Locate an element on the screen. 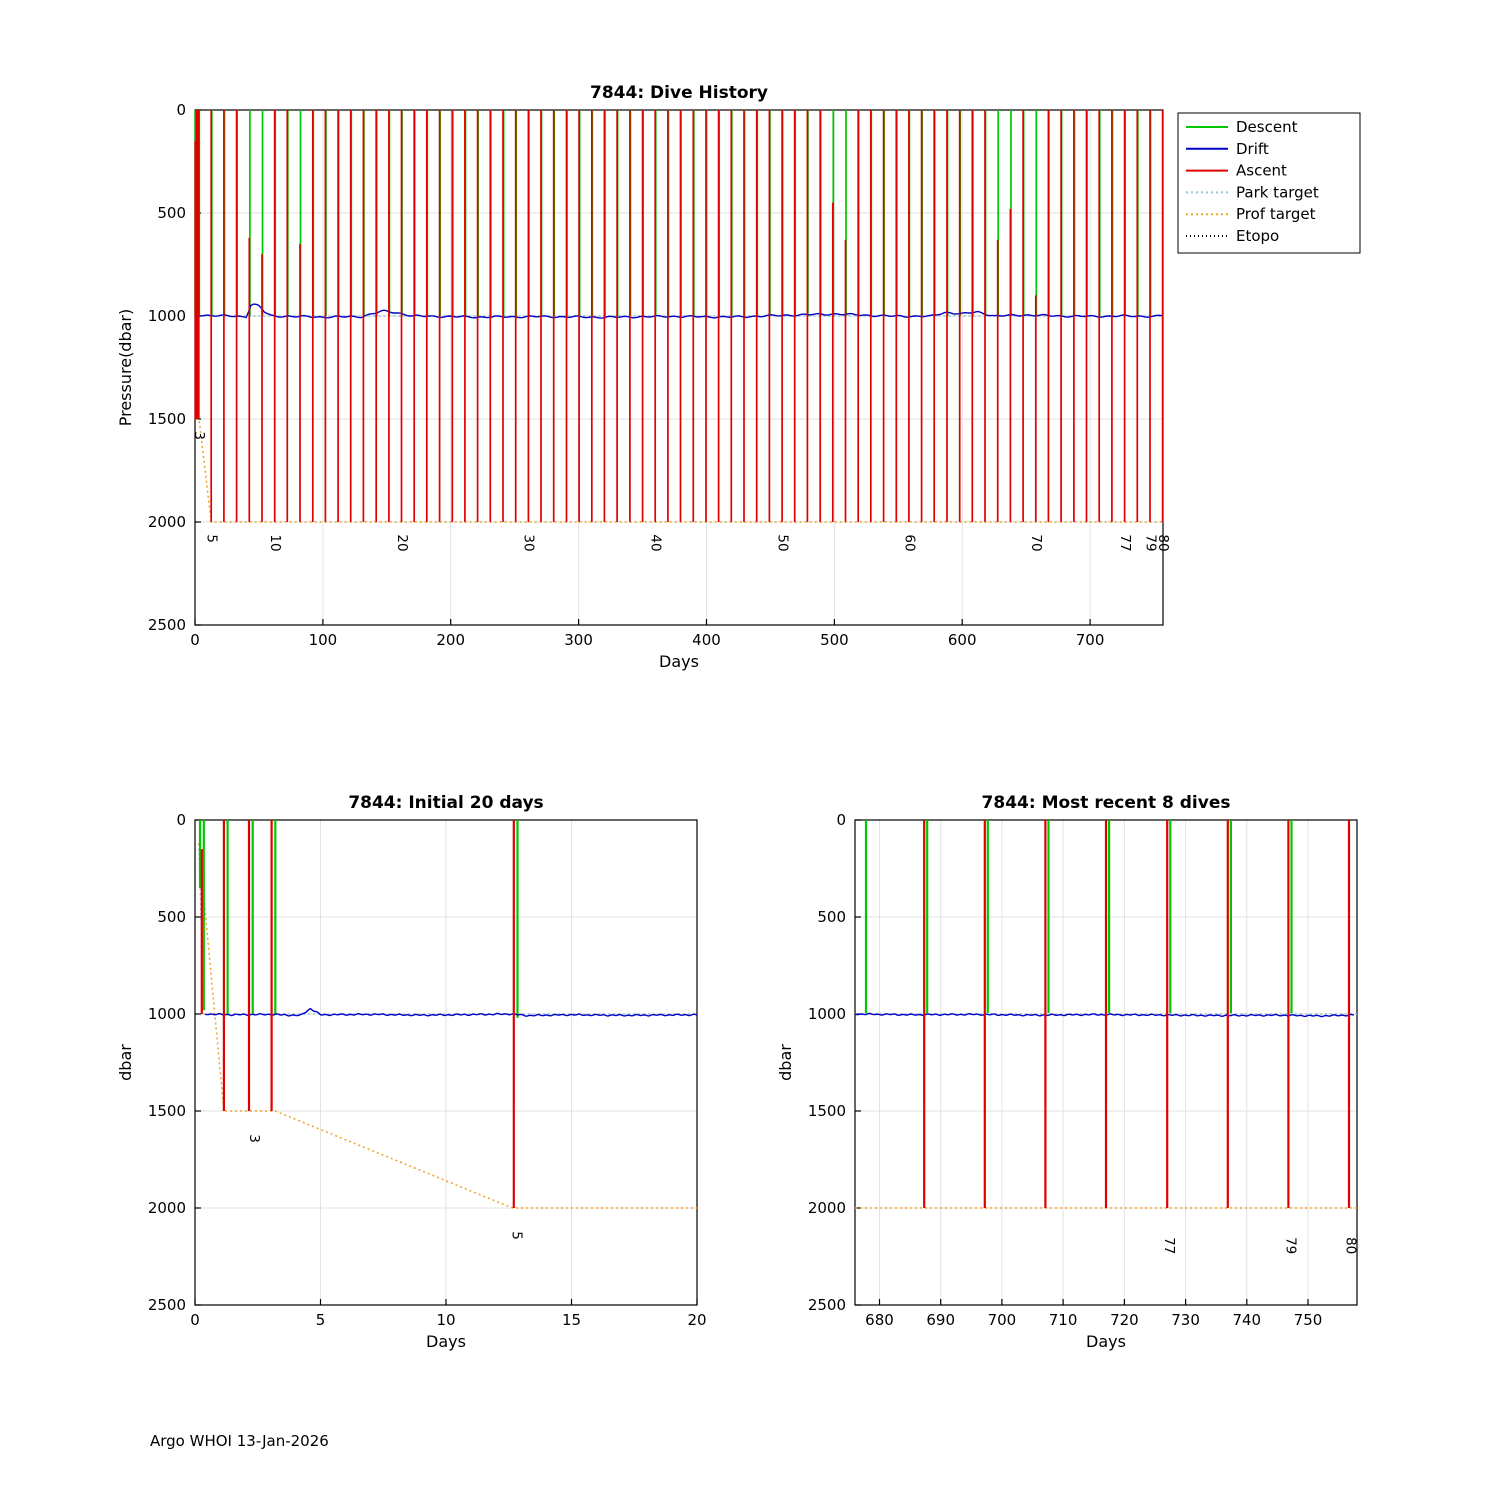 The width and height of the screenshot is (1500, 1500). dive-number-label: 40 is located at coordinates (656, 542).